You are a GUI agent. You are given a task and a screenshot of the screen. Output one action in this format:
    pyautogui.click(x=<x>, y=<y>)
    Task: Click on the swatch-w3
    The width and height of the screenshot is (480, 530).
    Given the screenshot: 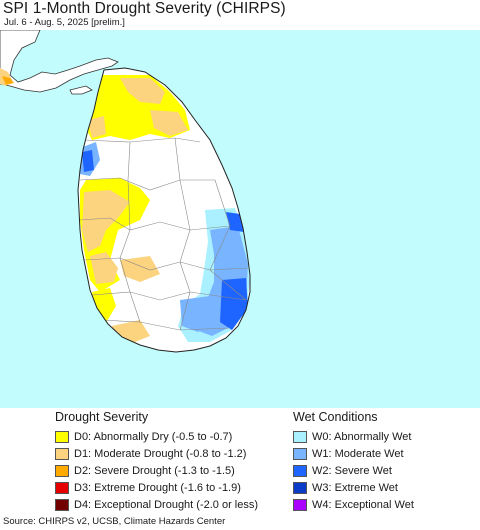 What is the action you would take?
    pyautogui.click(x=300, y=487)
    